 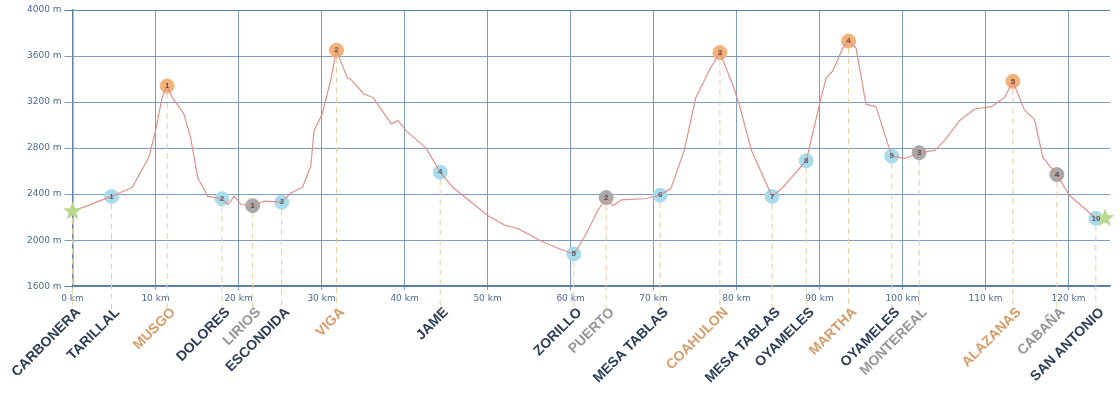 What do you see at coordinates (73, 210) in the screenshot?
I see `point` at bounding box center [73, 210].